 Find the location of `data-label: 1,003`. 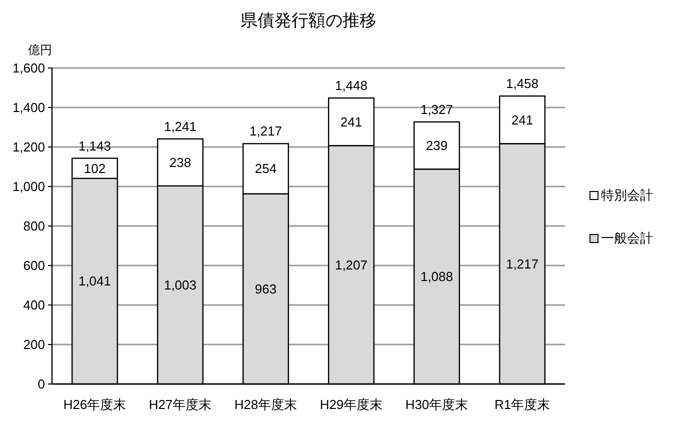

data-label: 1,003 is located at coordinates (180, 284).